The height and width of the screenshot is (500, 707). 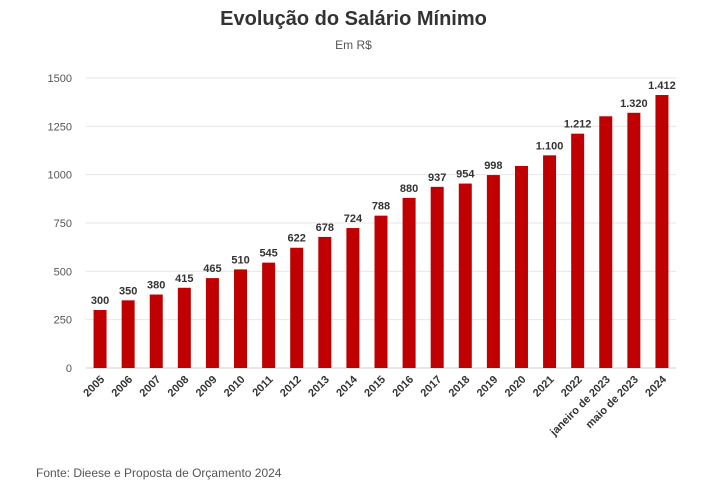 What do you see at coordinates (94, 387) in the screenshot?
I see `x-tick-label: 2005` at bounding box center [94, 387].